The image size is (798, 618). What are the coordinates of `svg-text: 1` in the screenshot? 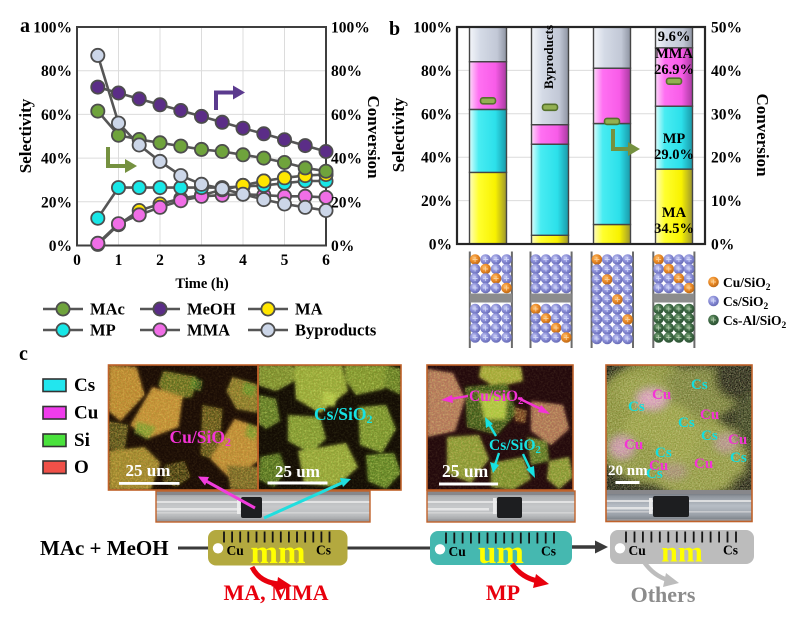 It's located at (119, 260).